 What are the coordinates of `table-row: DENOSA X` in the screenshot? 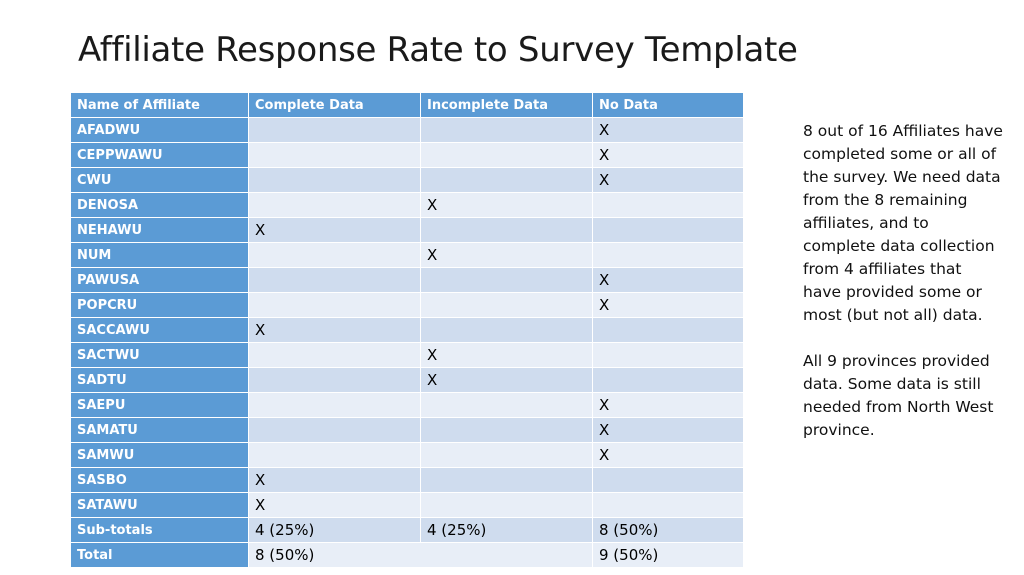 It's located at (407, 205).